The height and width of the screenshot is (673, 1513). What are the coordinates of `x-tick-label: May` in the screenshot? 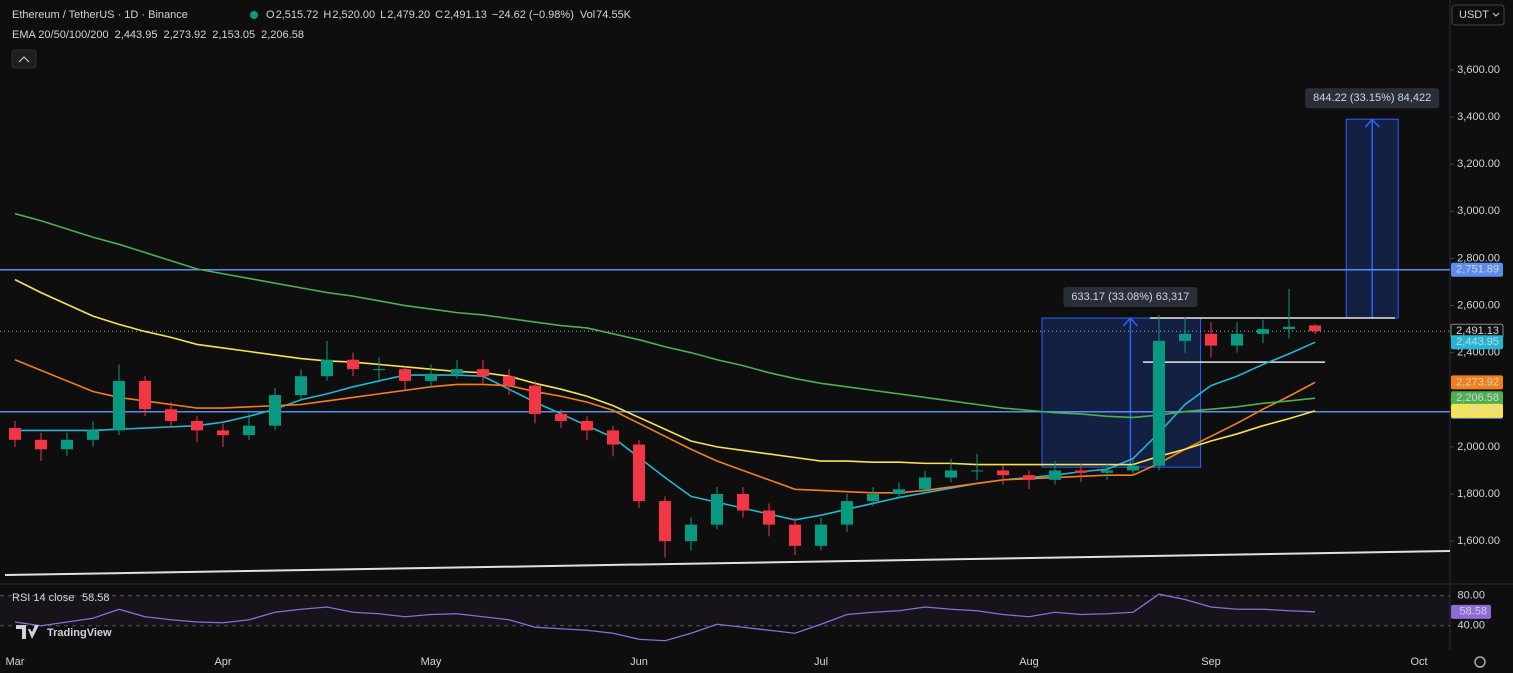 It's located at (431, 662).